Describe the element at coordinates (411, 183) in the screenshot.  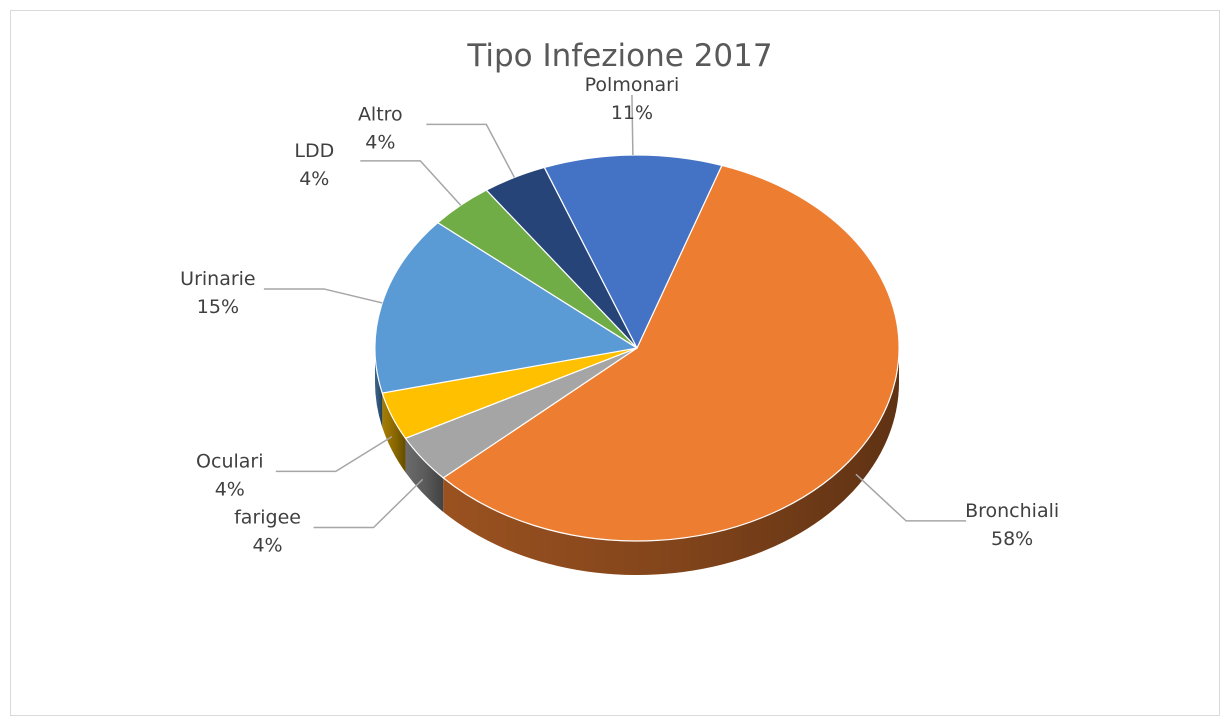
I see `leader-line-ldd` at that location.